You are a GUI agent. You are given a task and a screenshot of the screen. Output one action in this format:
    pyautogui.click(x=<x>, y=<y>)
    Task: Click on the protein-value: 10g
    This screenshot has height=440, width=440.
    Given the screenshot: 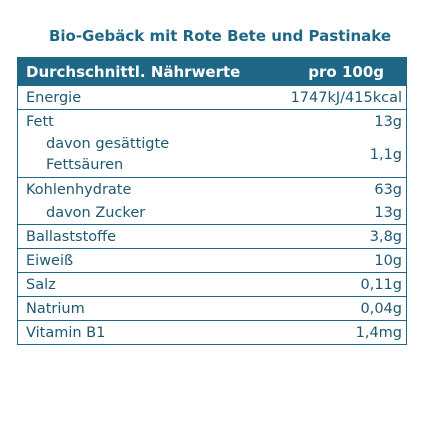 What is the action you would take?
    pyautogui.click(x=388, y=260)
    